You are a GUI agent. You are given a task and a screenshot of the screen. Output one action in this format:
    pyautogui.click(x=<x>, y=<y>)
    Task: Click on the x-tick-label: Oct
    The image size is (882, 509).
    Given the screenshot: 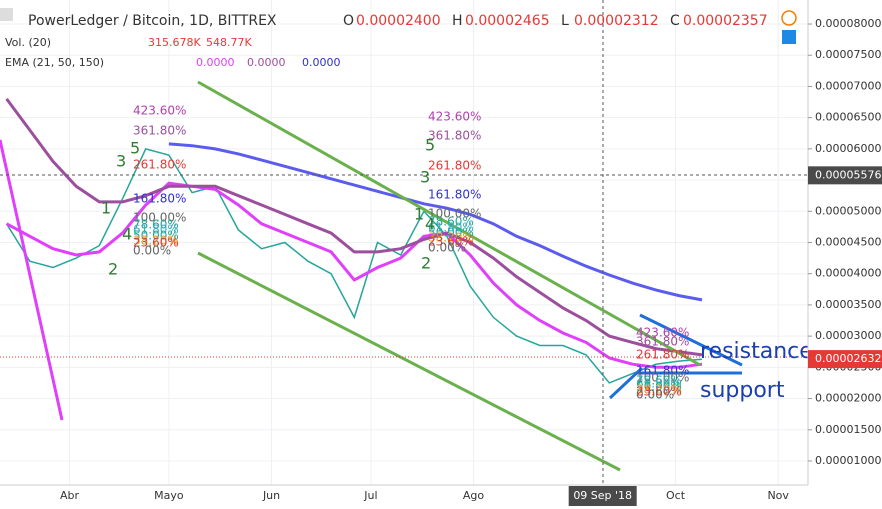 What is the action you would take?
    pyautogui.click(x=676, y=495)
    